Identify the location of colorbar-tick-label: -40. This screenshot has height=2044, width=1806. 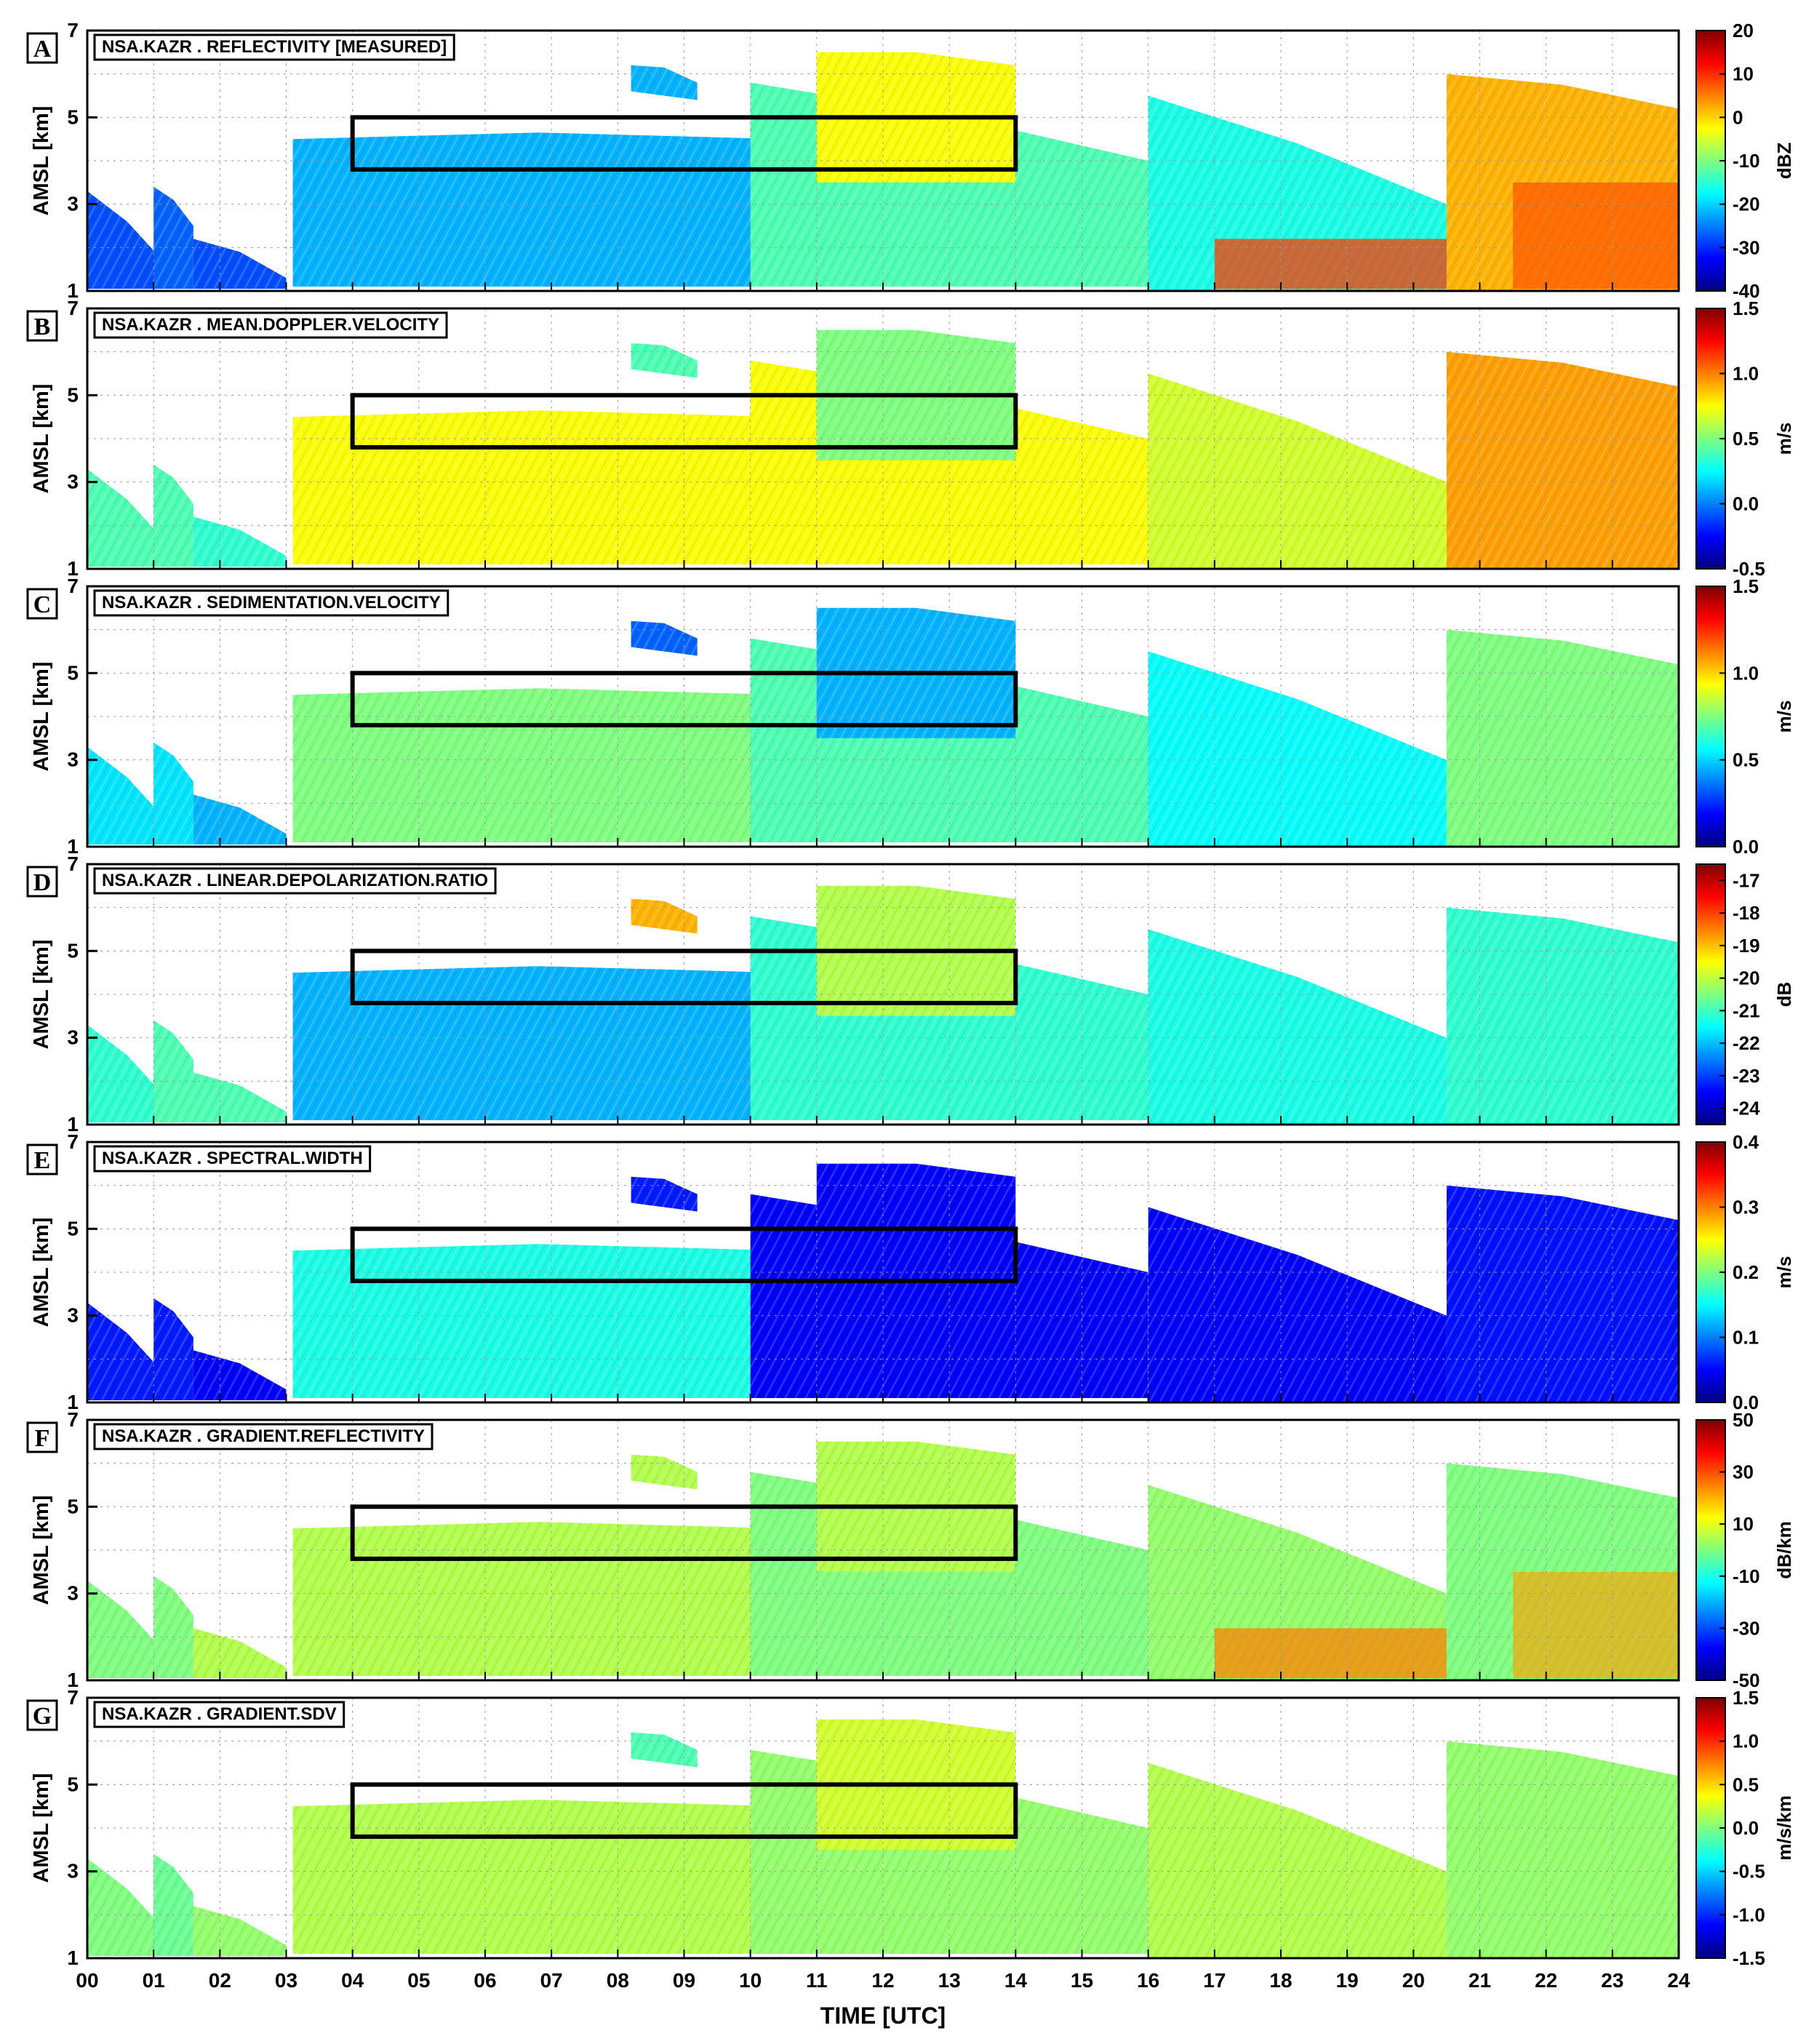
(1747, 291).